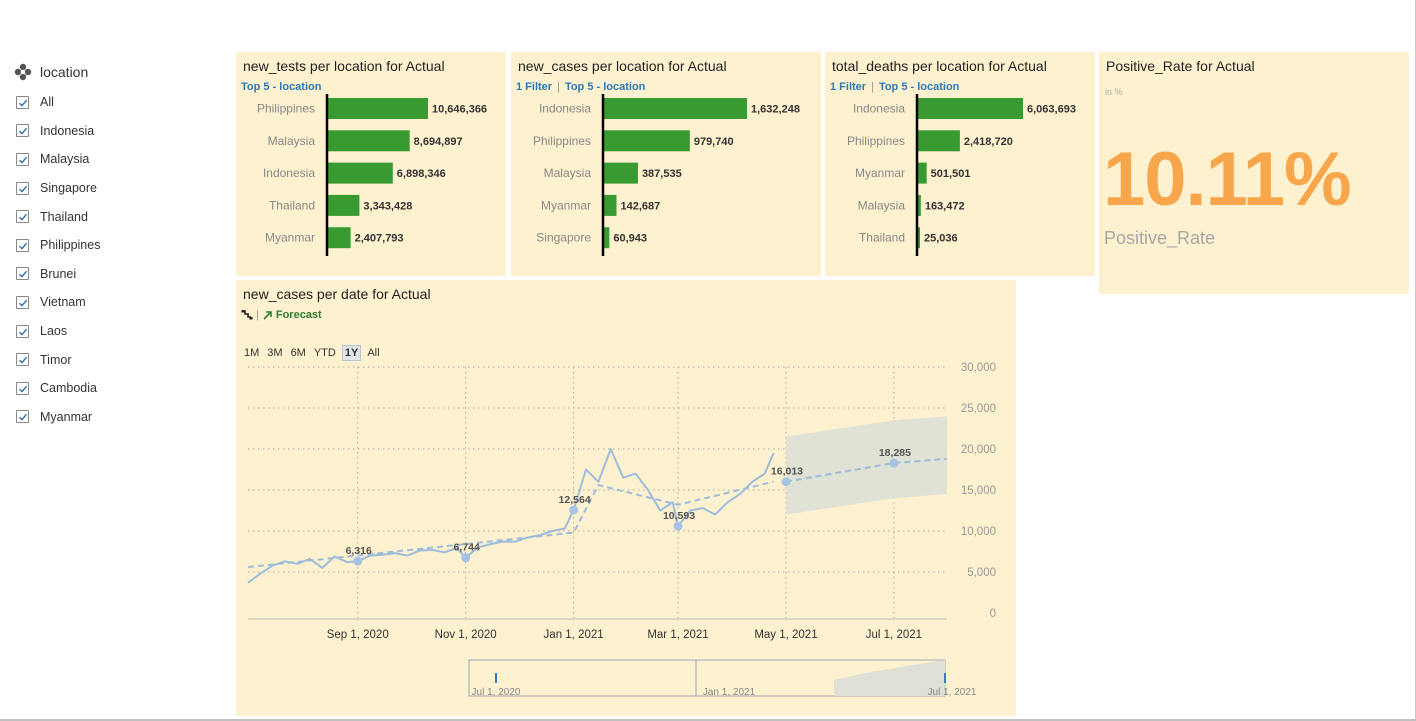 This screenshot has height=721, width=1416. I want to click on filter-item-indonesia: Indonesia, so click(114, 131).